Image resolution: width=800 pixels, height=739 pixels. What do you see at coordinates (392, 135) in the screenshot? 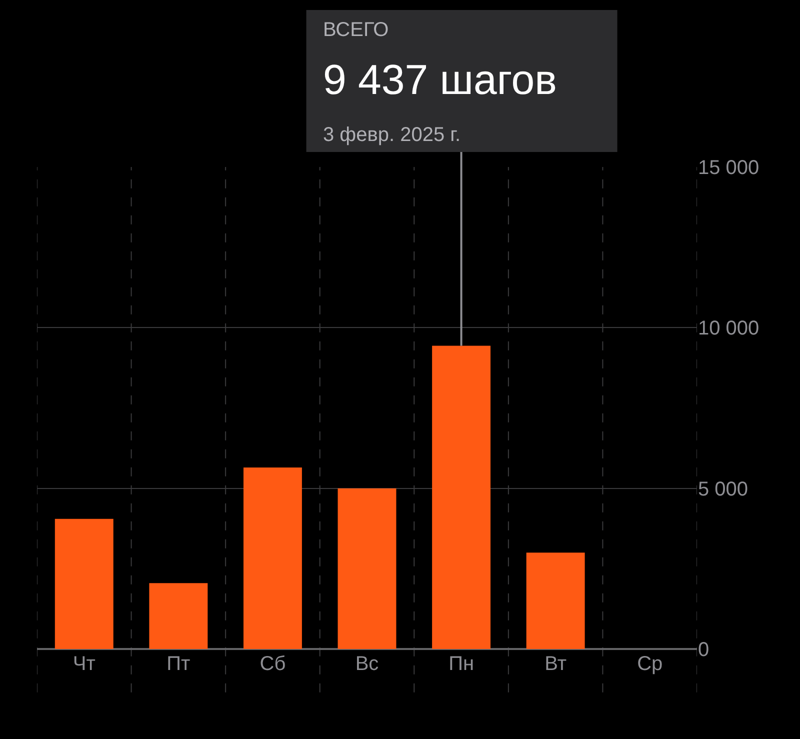
I see `text: 3 февр. 2025 г.` at bounding box center [392, 135].